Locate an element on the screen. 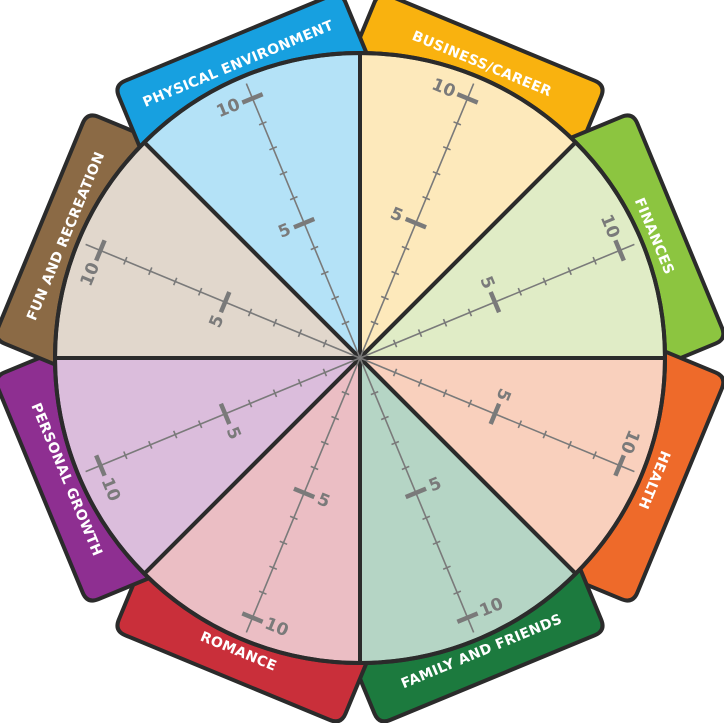 Image resolution: width=724 pixels, height=723 pixels. scale-personal-growth: 510 is located at coordinates (223, 430).